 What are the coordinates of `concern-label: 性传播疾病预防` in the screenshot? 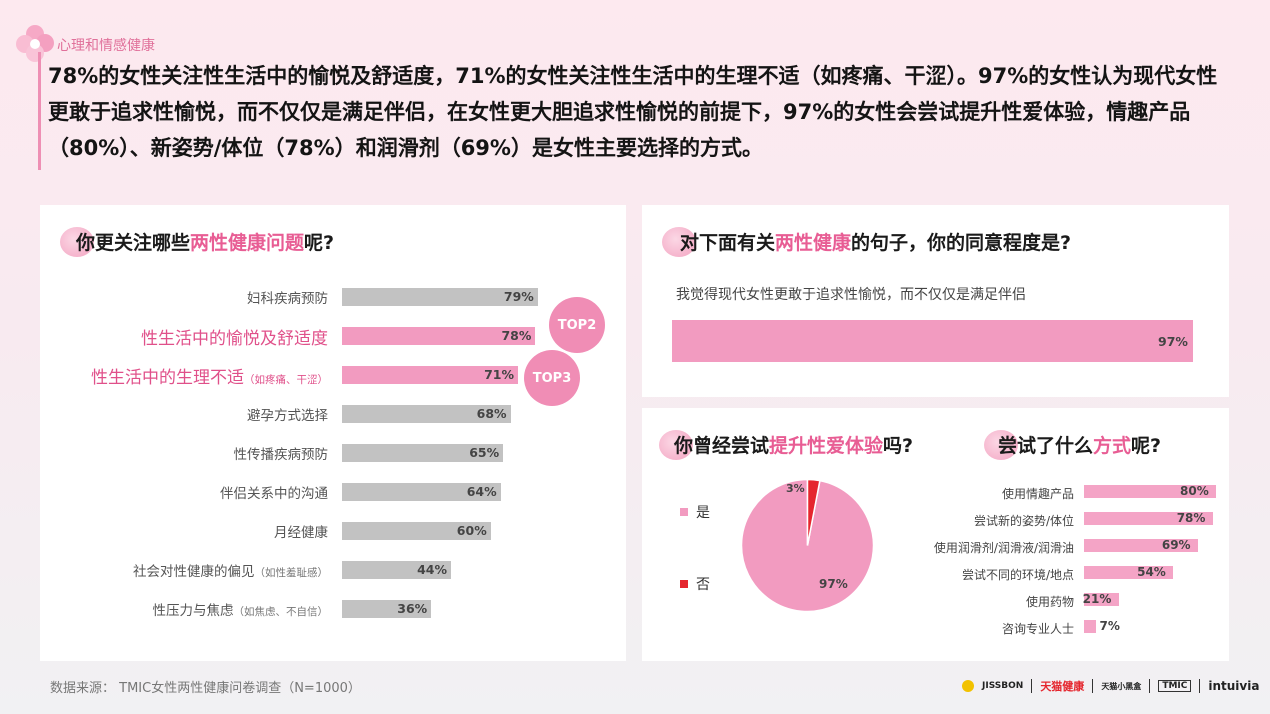 It's located at (281, 453).